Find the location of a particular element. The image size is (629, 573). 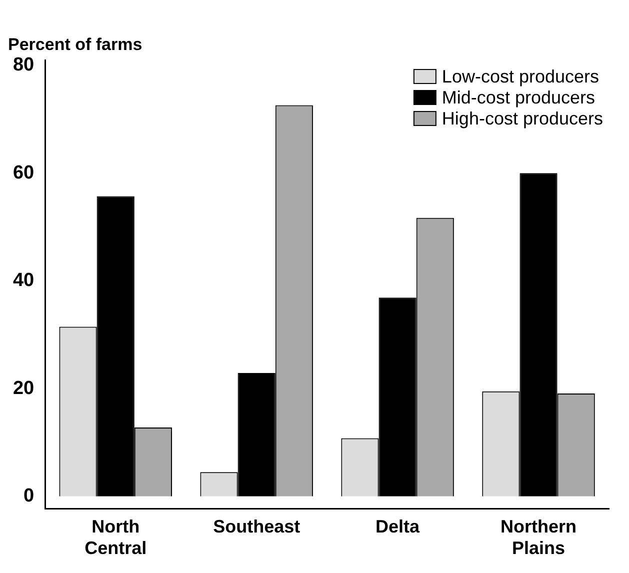

y-tick-label: 60 is located at coordinates (23, 173).